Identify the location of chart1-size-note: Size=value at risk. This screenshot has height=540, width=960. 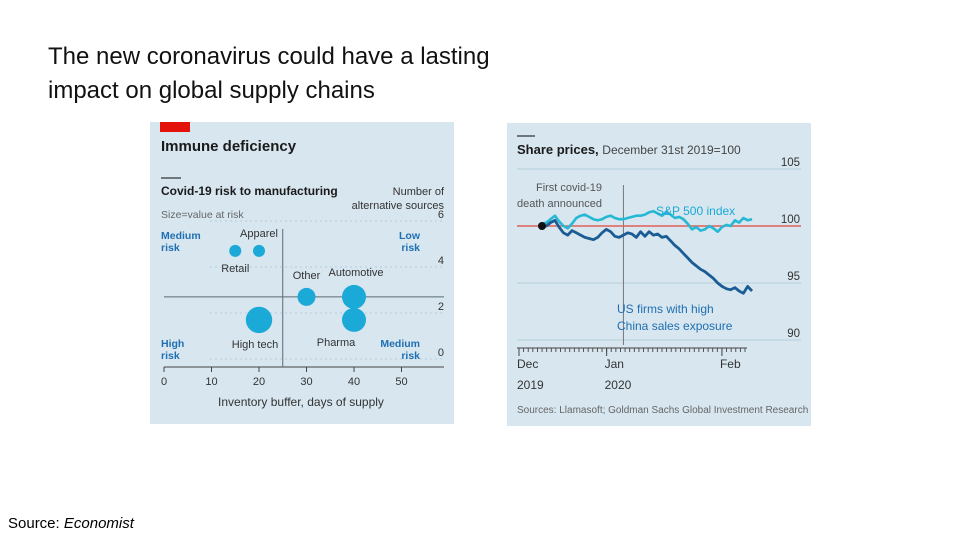
(202, 215).